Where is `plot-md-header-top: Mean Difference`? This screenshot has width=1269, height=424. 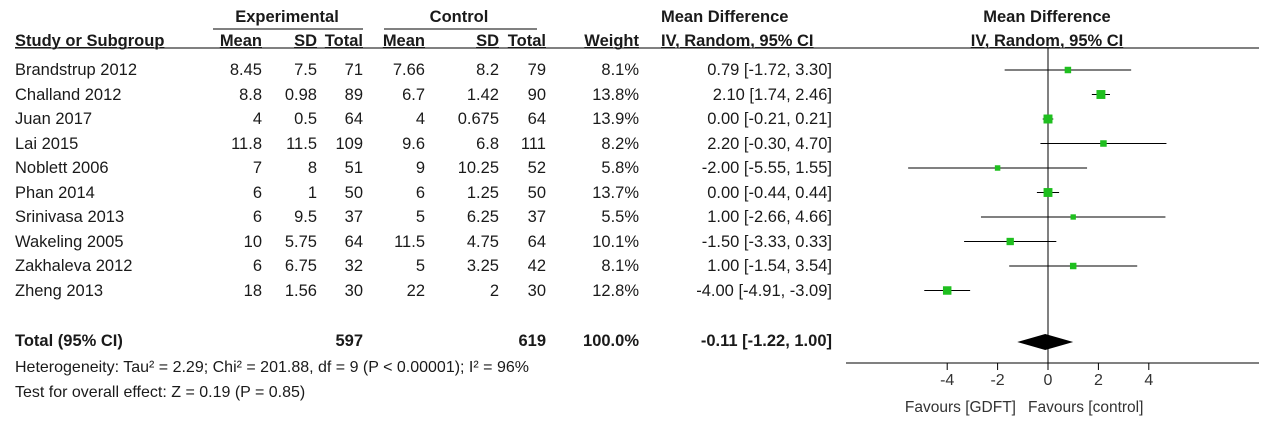
plot-md-header-top: Mean Difference is located at coordinates (1047, 17).